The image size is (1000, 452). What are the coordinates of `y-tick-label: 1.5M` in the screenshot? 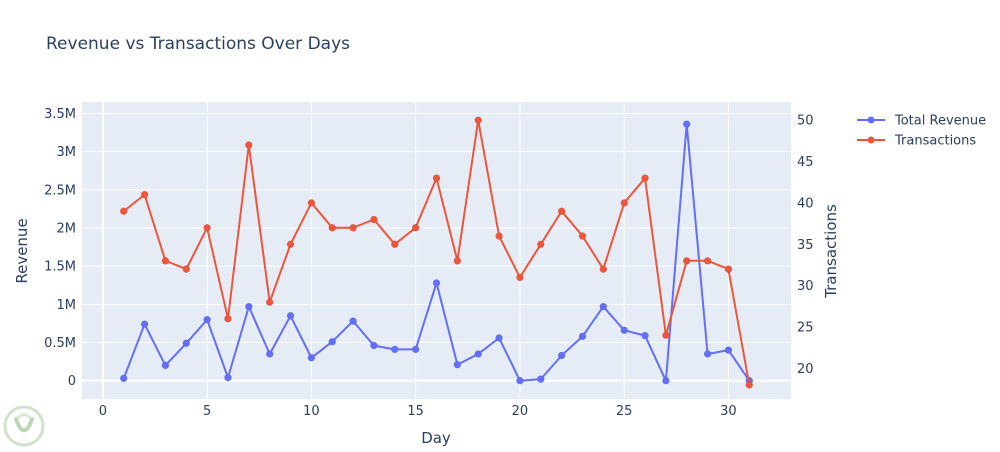 It's located at (60, 267).